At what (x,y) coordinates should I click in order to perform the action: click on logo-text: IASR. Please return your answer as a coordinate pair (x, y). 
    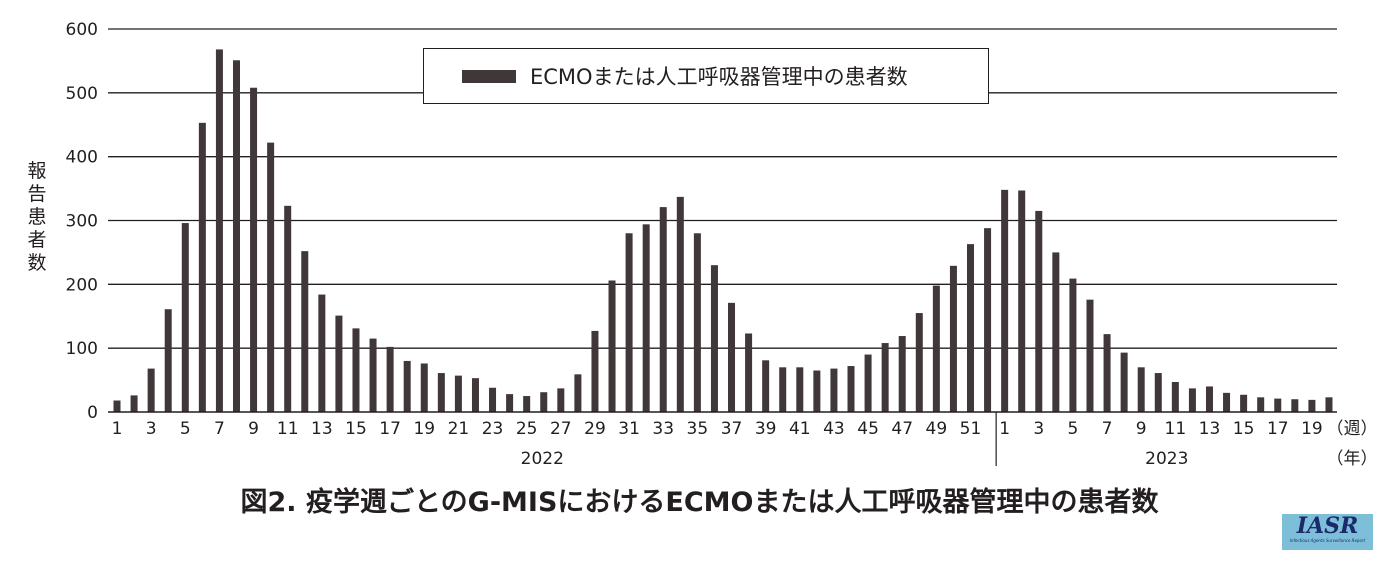
    Looking at the image, I should click on (1327, 526).